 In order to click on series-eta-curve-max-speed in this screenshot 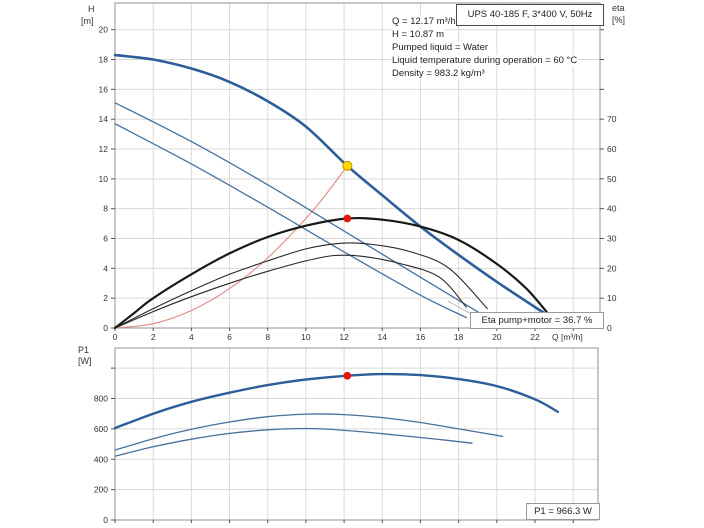, I will do `click(330, 273)`.